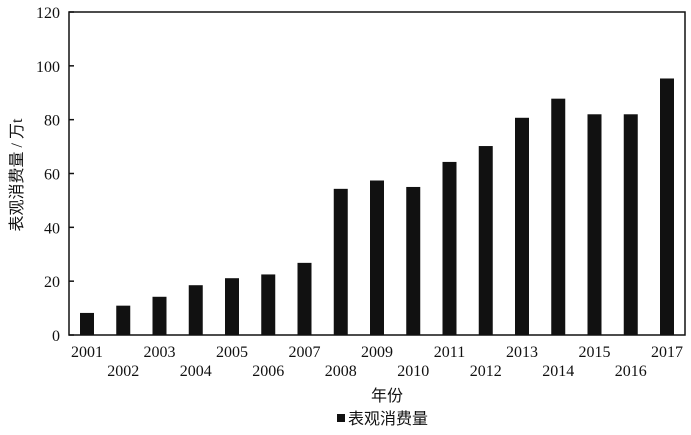 The width and height of the screenshot is (691, 435). What do you see at coordinates (558, 217) in the screenshot?
I see `bar-2014` at bounding box center [558, 217].